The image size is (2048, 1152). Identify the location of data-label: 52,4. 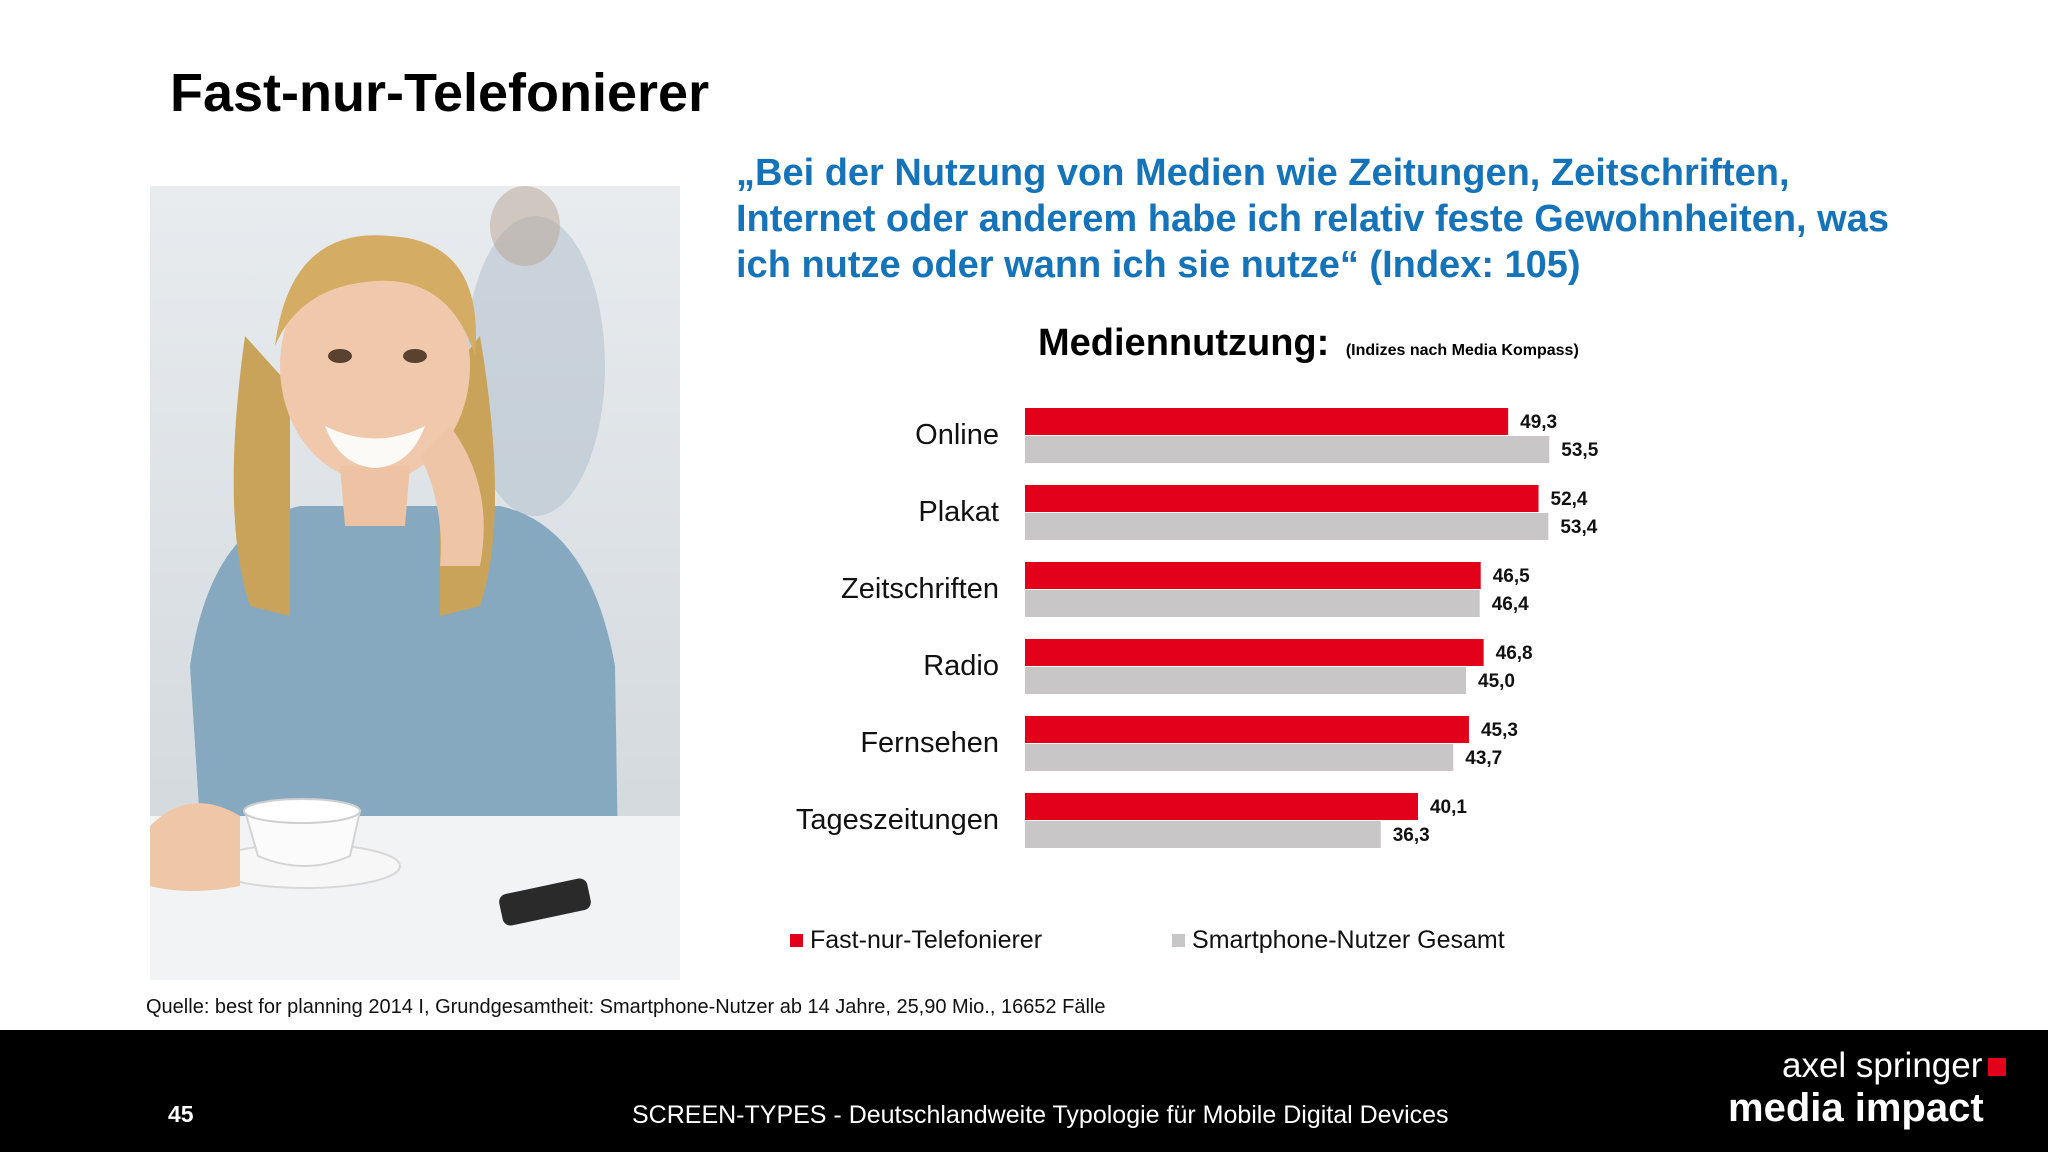
(1569, 499).